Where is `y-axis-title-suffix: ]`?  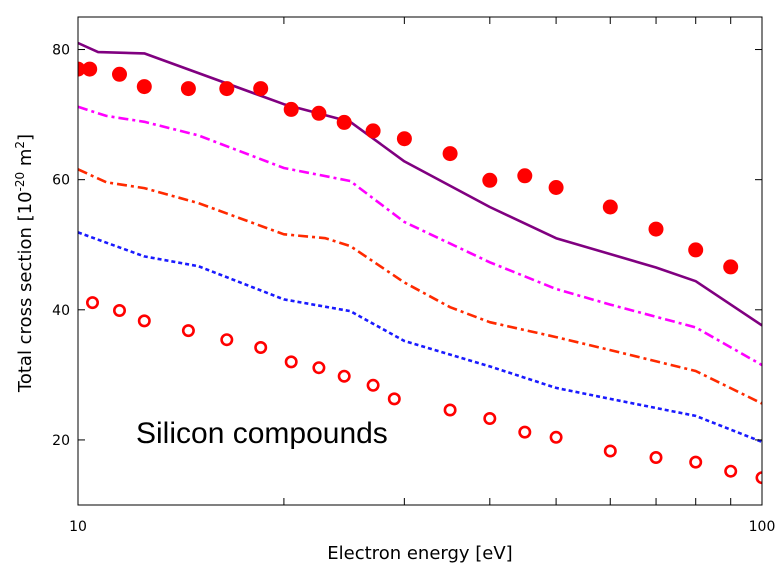
y-axis-title-suffix: ] is located at coordinates (25, 137).